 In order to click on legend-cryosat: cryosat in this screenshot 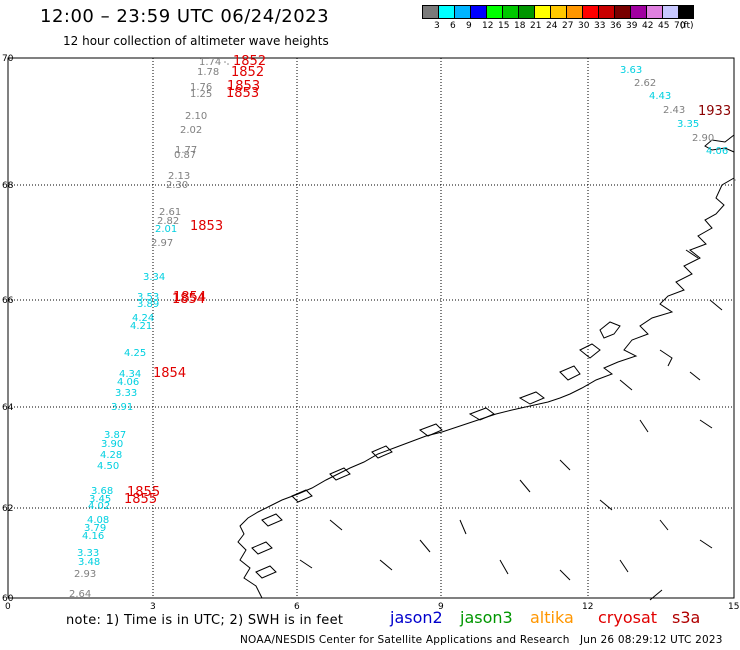, I will do `click(628, 617)`.